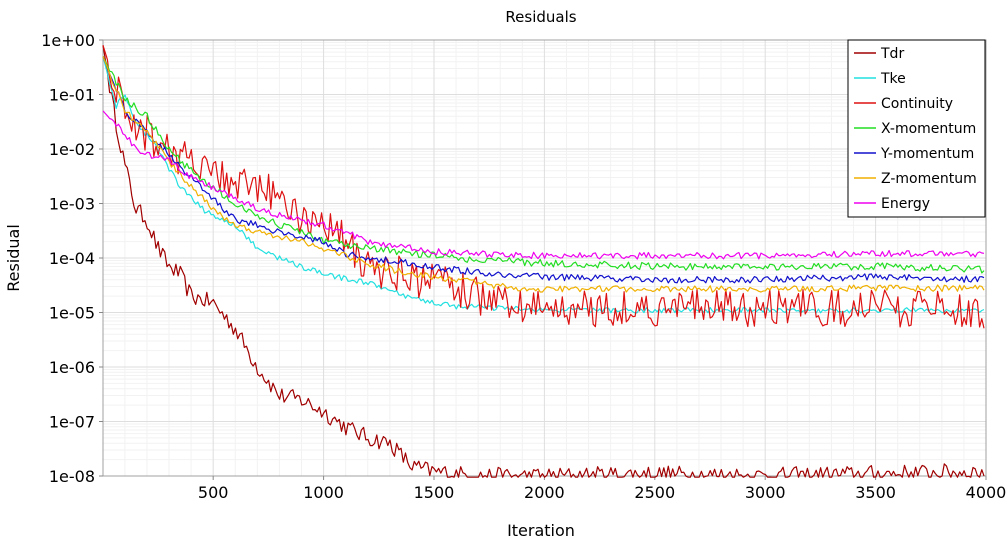  I want to click on y-tick-label: 1e-08, so click(72, 476).